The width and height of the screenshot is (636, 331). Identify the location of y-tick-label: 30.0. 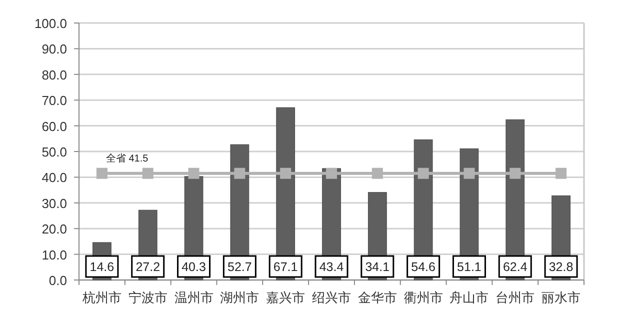
(54, 203).